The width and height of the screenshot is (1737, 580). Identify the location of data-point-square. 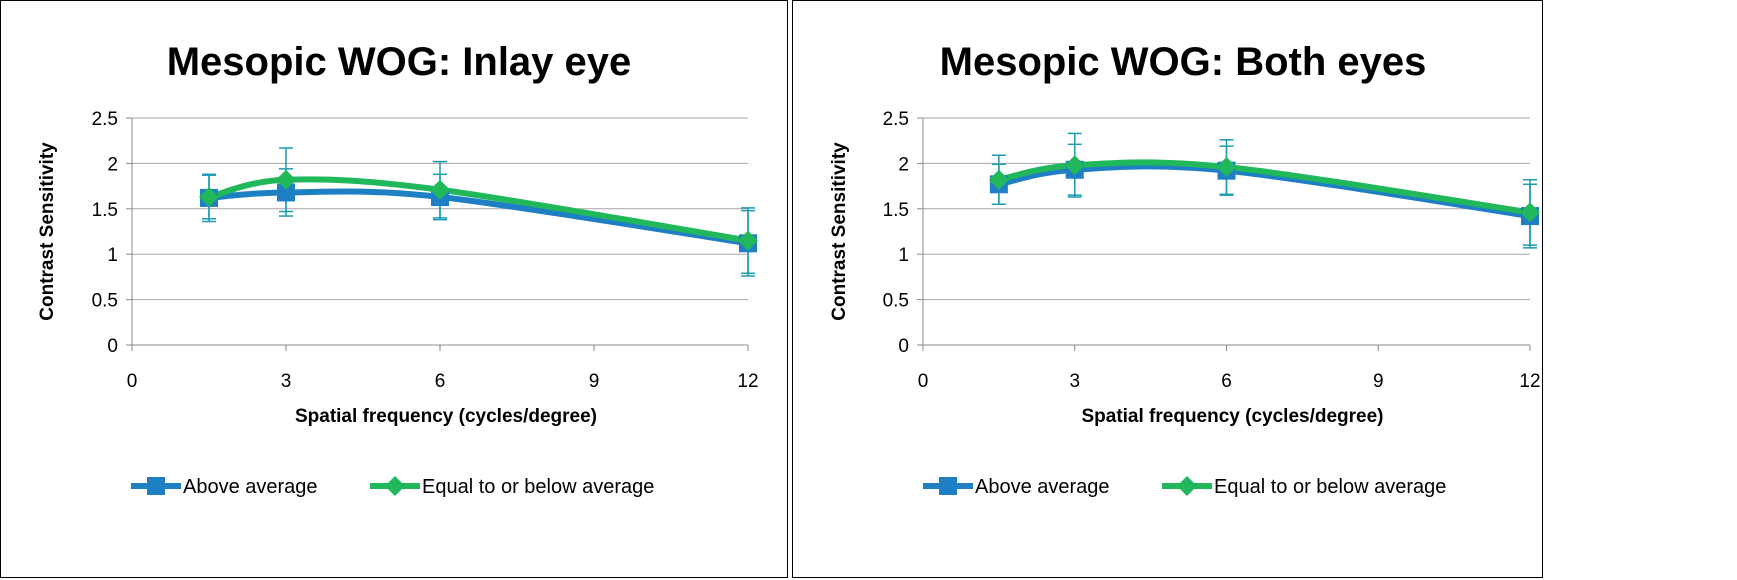
(286, 192).